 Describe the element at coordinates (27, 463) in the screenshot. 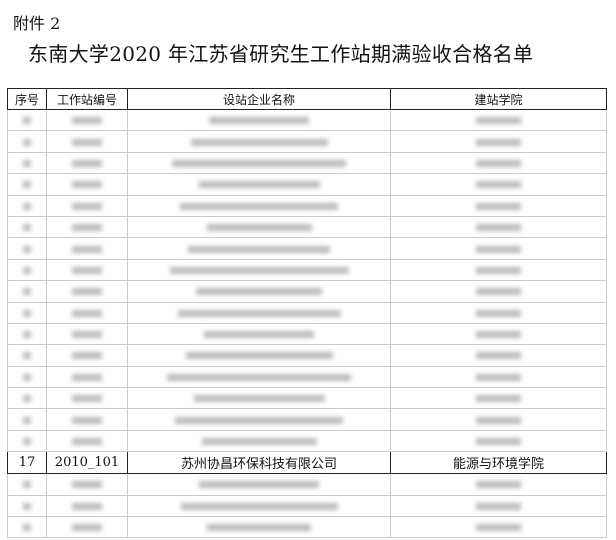

I see `cell-no: 17` at that location.